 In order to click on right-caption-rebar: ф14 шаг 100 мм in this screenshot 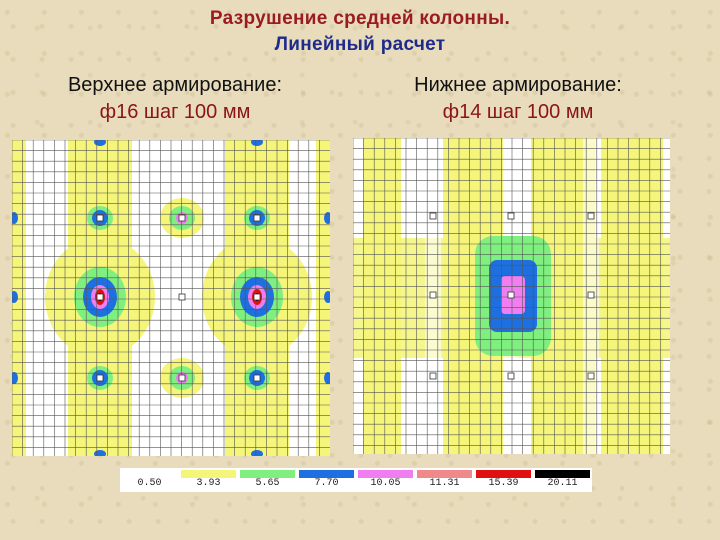, I will do `click(518, 112)`.